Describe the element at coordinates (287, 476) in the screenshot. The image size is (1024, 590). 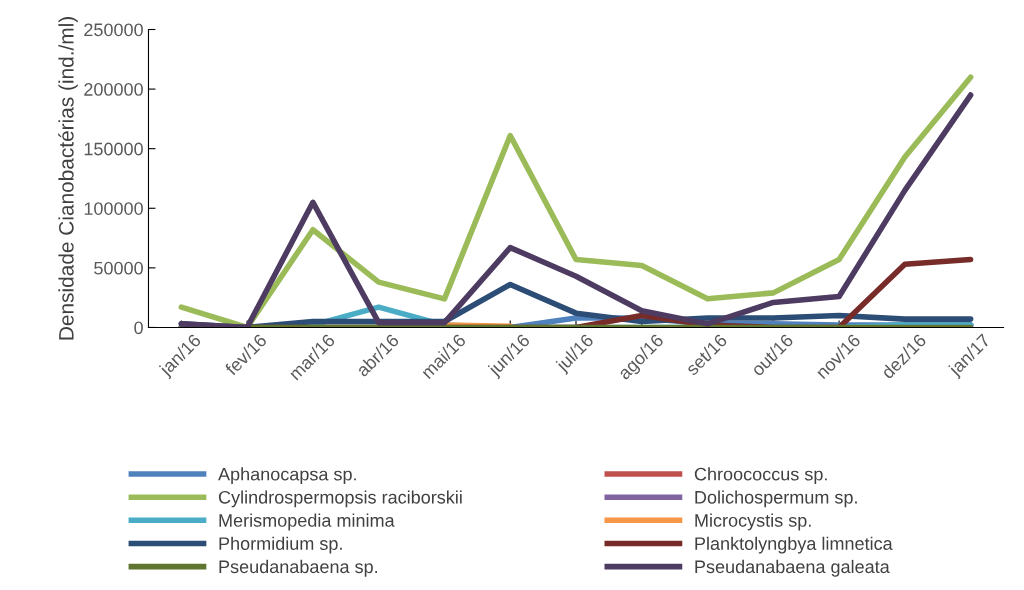
I see `legend-label: Aphanocapsa sp.` at that location.